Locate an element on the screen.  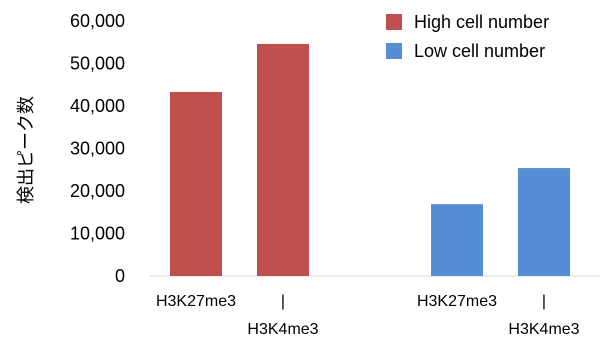
legend-label: High cell number is located at coordinates (481, 22).